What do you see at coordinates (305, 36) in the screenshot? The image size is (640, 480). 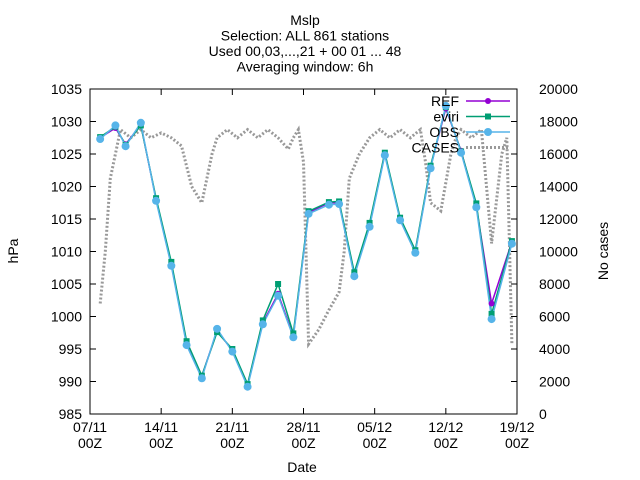 I see `title-line: Selection: ALL 861 stations` at bounding box center [305, 36].